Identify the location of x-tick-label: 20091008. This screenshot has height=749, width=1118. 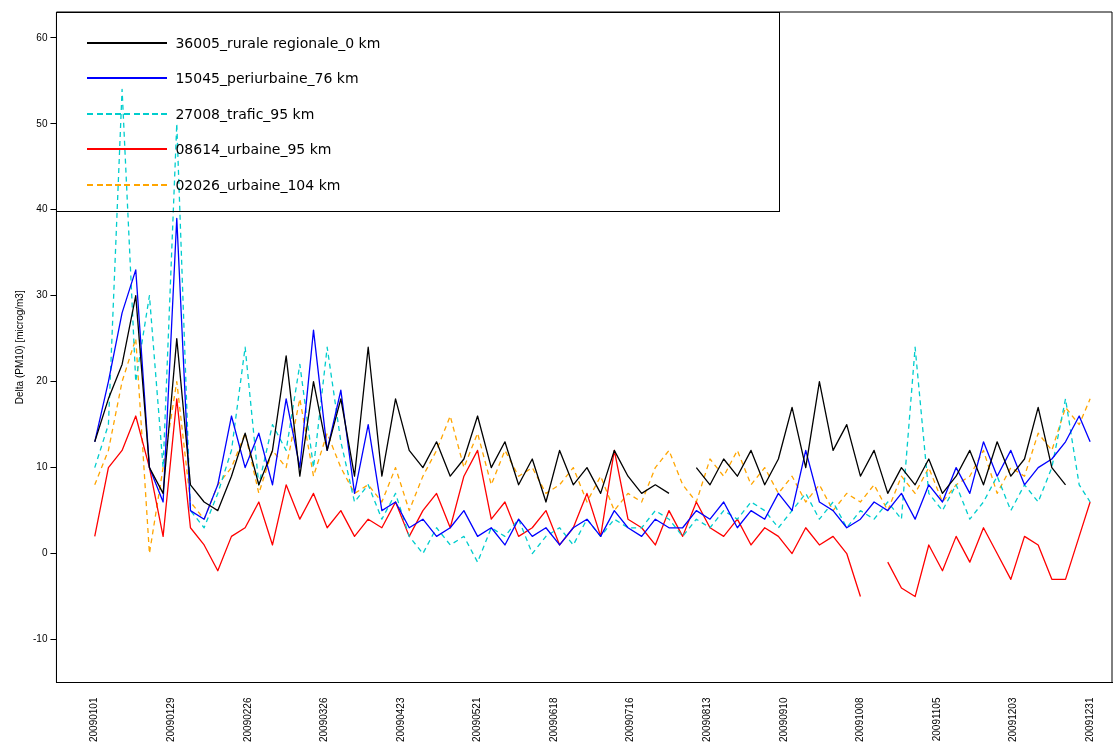
(860, 720).